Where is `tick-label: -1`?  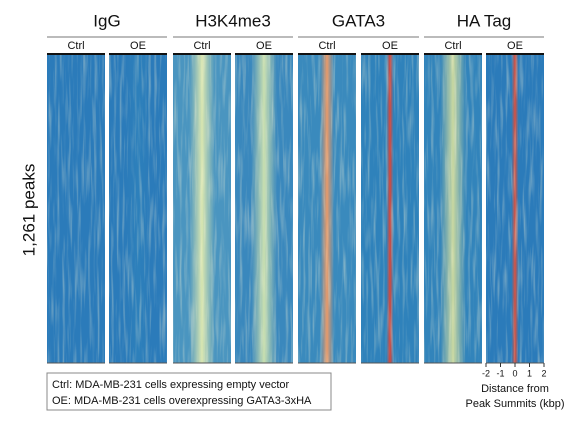 tick-label: -1 is located at coordinates (500, 373).